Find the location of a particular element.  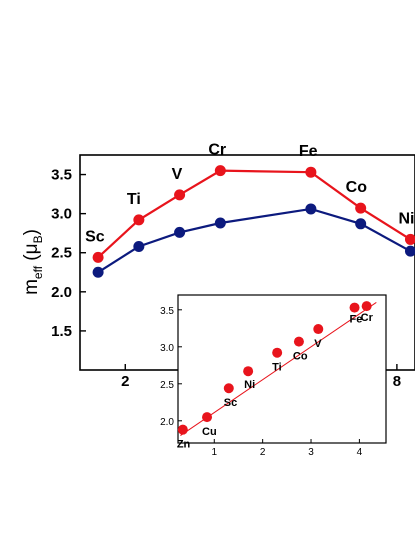

point-label-v: V is located at coordinates (177, 174).